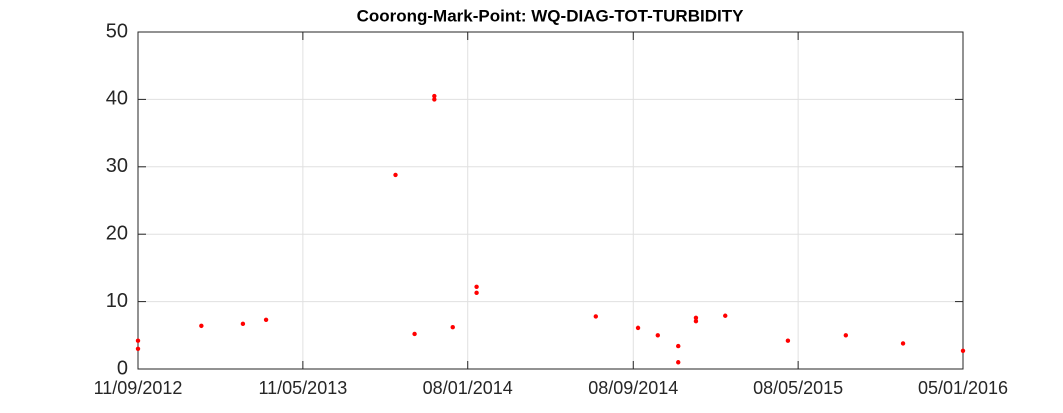  I want to click on x-tick-label: 11/05/2013, so click(302, 388).